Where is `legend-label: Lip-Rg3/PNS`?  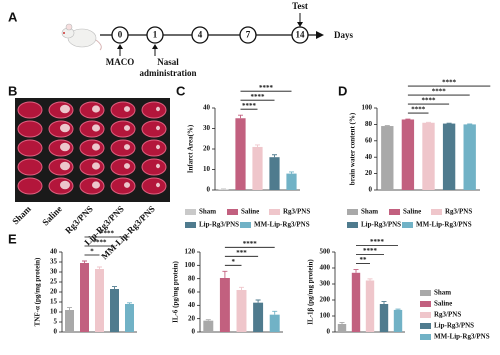 legend-label: Lip-Rg3/PNS is located at coordinates (219, 225).